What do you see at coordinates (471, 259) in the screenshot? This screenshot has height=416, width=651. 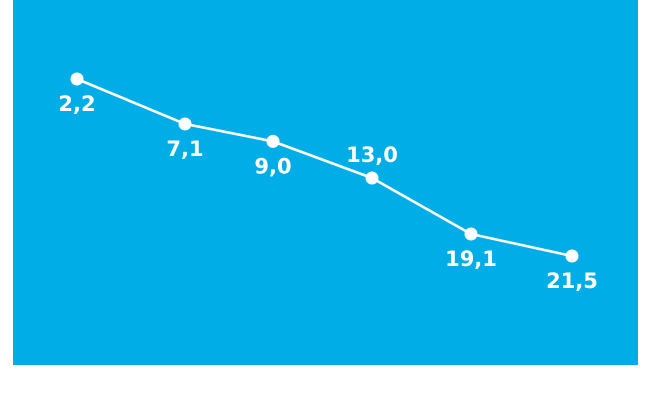 I see `data-label-5: 19,1` at bounding box center [471, 259].